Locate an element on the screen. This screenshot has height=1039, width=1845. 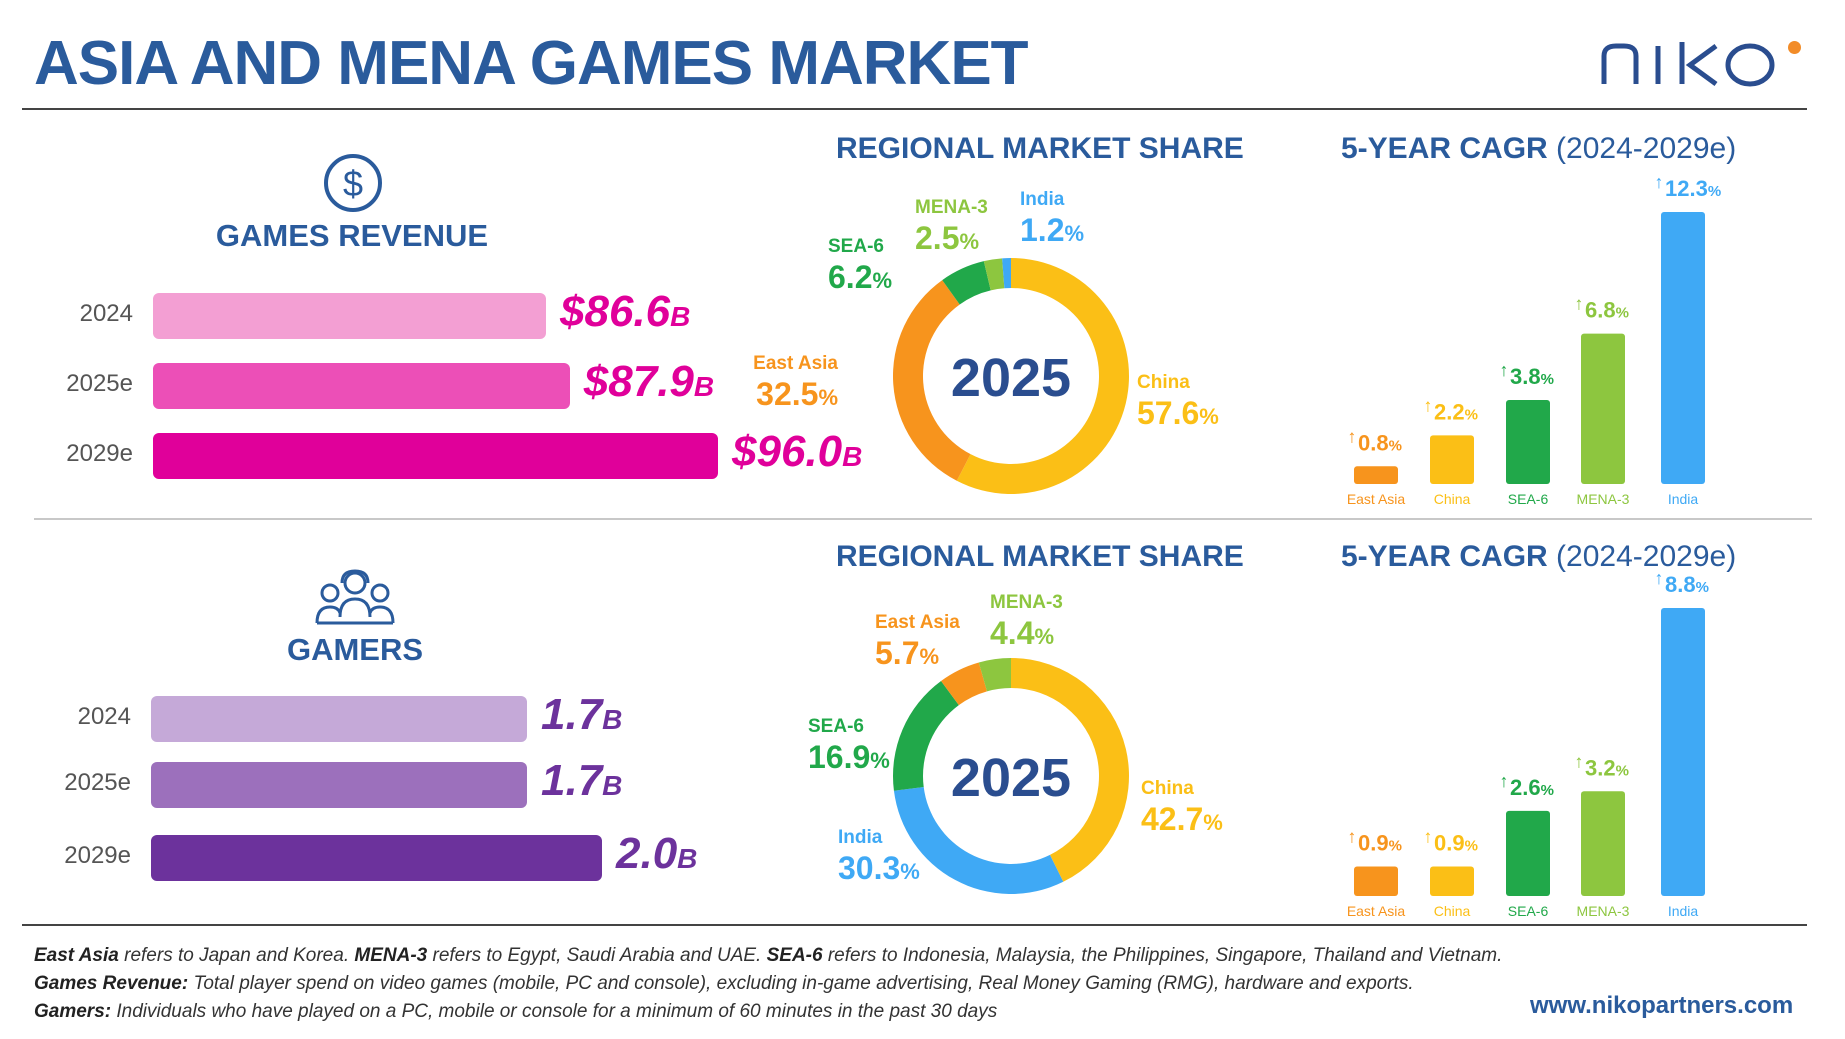
donut-value-label: 4.4% is located at coordinates (1022, 633).